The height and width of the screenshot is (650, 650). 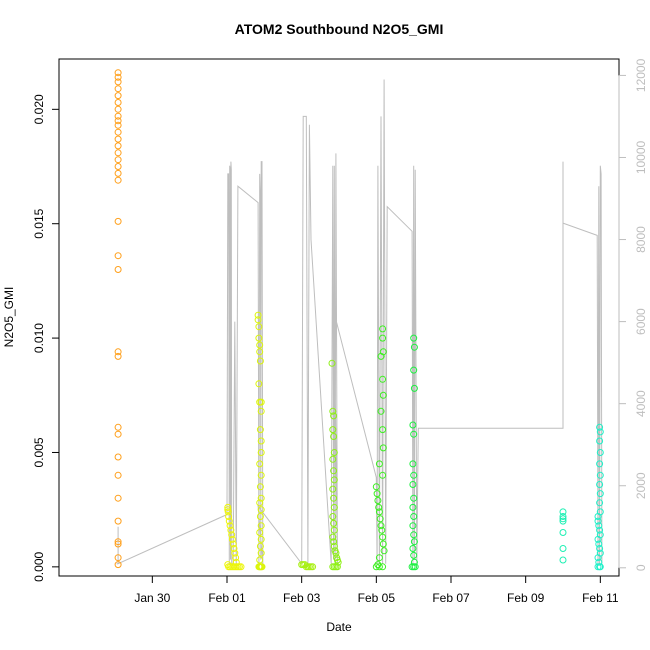 I want to click on chart-title: ATOM2 Southbound N2O5_GMI, so click(x=339, y=29).